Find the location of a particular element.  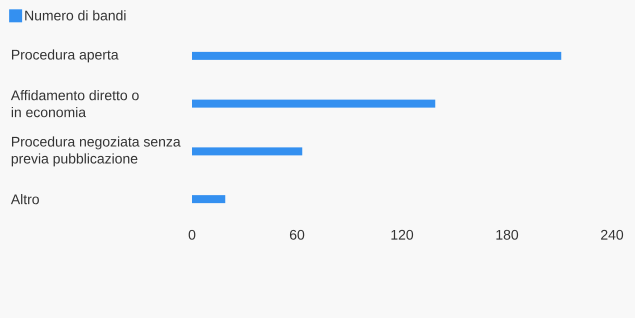

x-tick-label: 120 is located at coordinates (402, 235).